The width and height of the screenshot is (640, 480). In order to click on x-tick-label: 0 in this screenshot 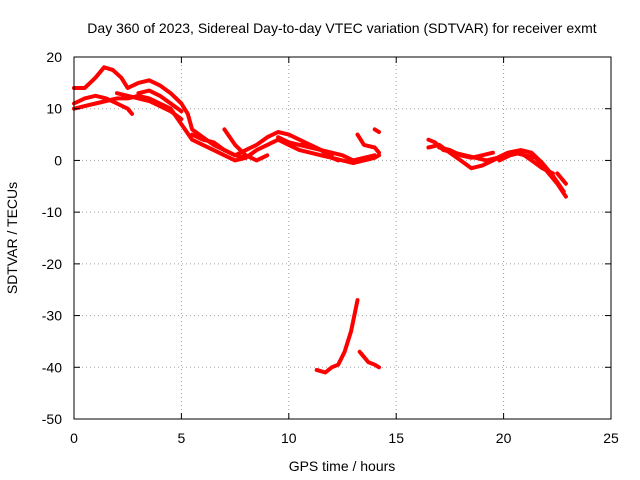, I will do `click(74, 438)`.